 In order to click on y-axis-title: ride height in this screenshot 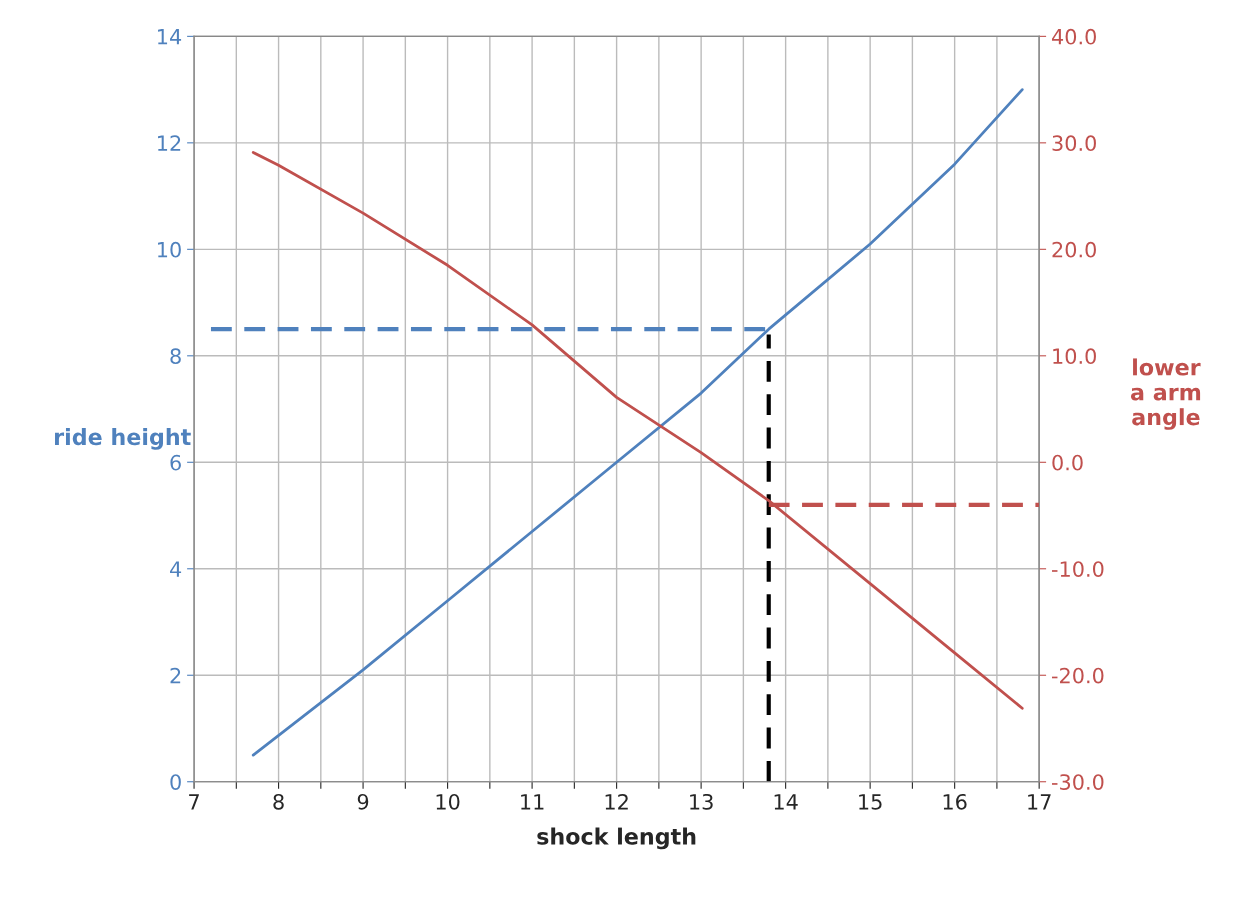, I will do `click(123, 439)`.